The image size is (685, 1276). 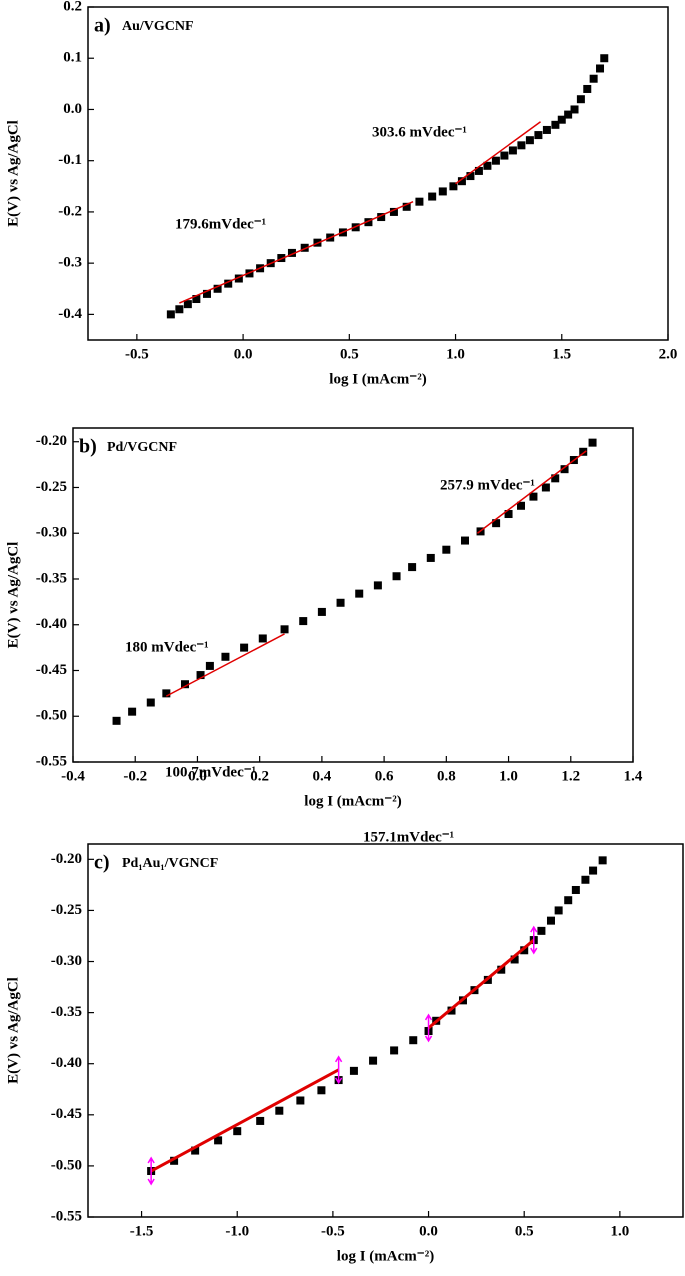 I want to click on y-tick-label: -0.2, so click(x=70, y=211).